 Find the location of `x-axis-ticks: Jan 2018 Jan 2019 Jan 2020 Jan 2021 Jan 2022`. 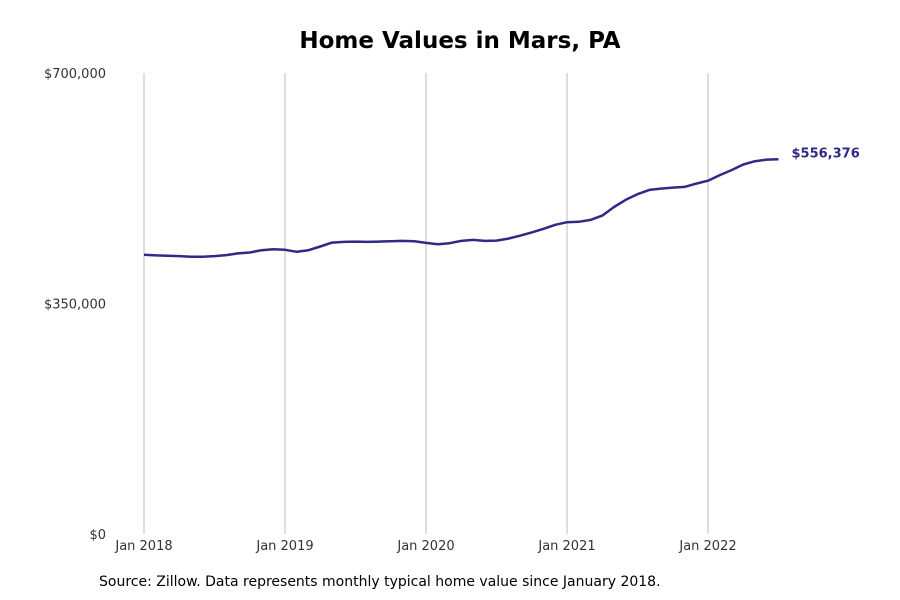

x-axis-ticks: Jan 2018 Jan 2019 Jan 2020 Jan 2021 Jan 2022 is located at coordinates (425, 546).